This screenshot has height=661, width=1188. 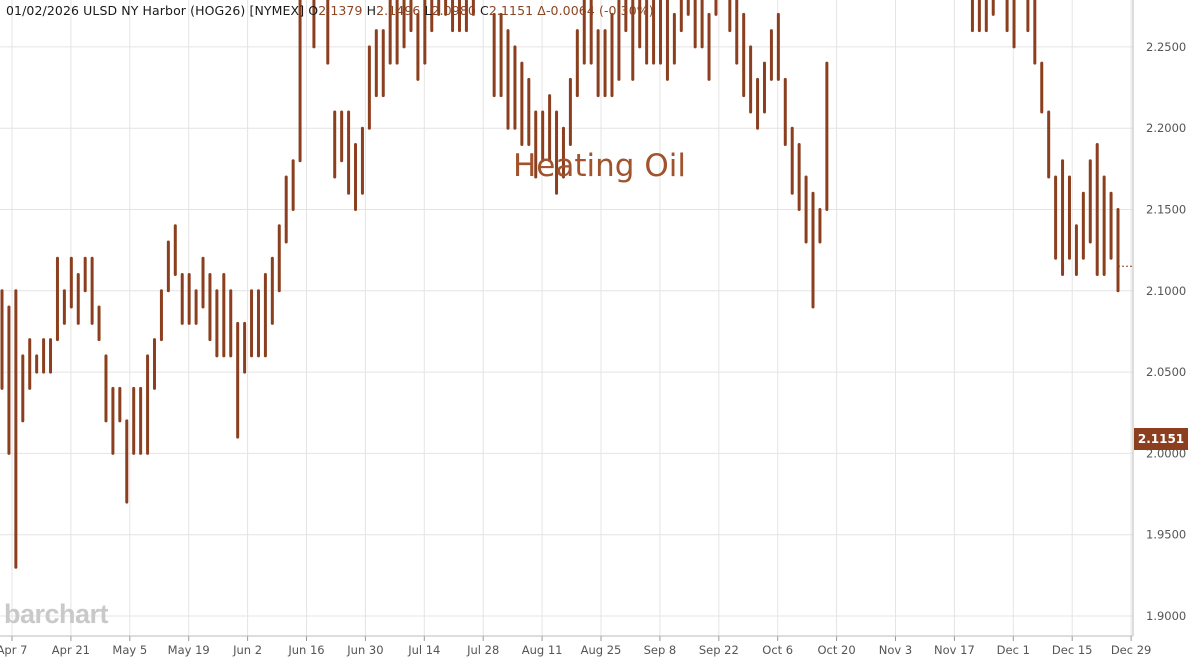 What do you see at coordinates (364, 650) in the screenshot?
I see `x-tick-label: Jun 30` at bounding box center [364, 650].